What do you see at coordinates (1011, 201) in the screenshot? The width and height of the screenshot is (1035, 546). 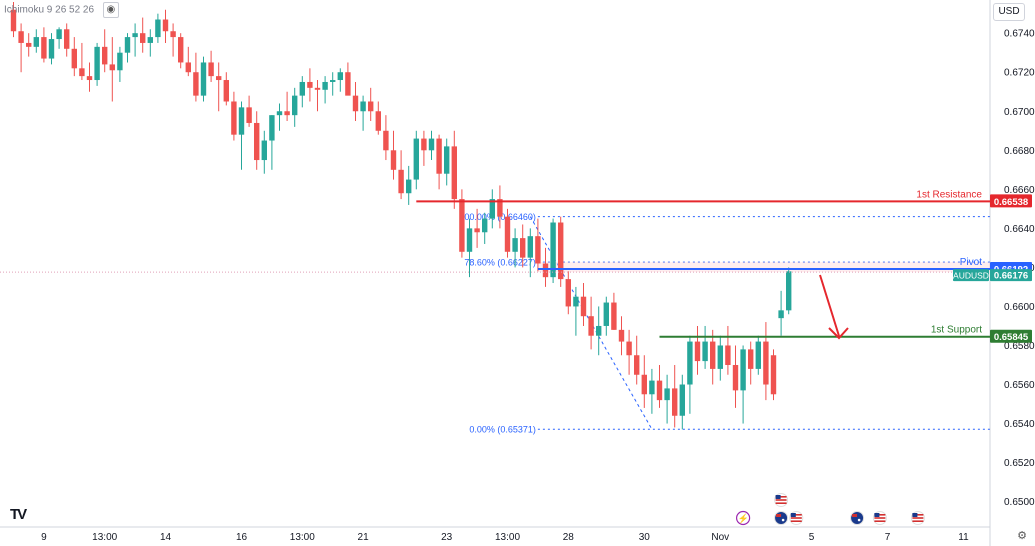 I see `level-price-tag` at bounding box center [1011, 201].